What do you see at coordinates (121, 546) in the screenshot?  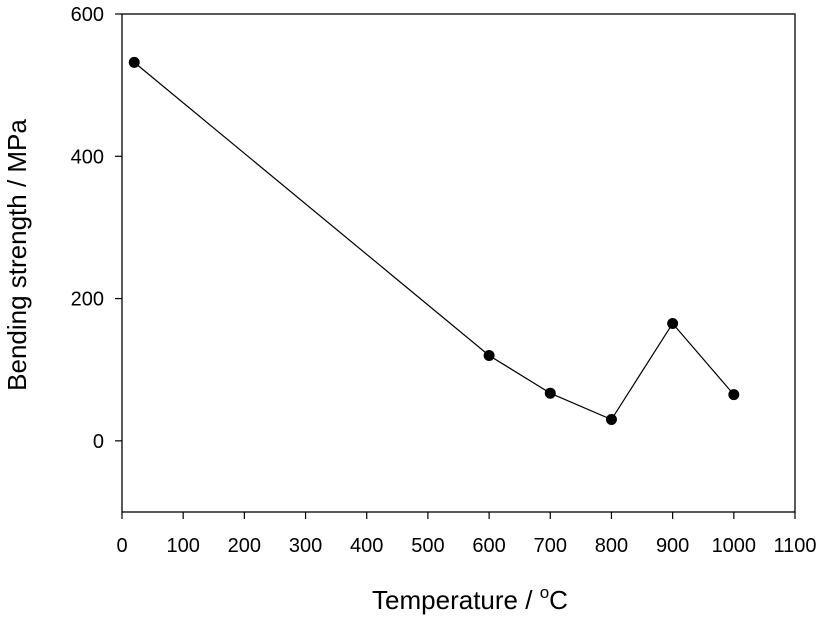 I see `x-tick-label: 0` at bounding box center [121, 546].